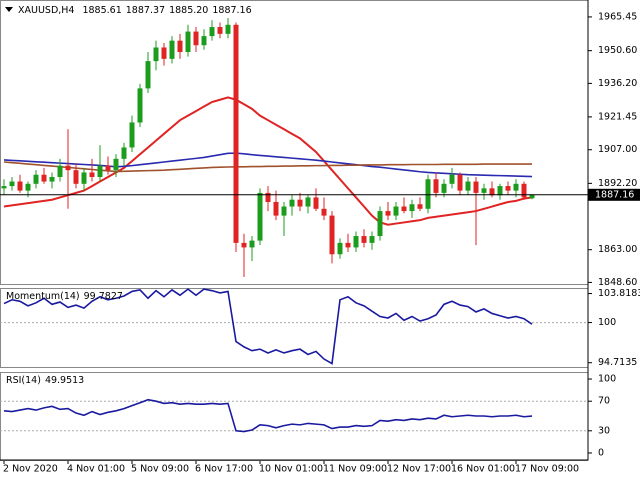  Describe the element at coordinates (617, 116) in the screenshot. I see `y-tick-label: 1921.45` at that location.